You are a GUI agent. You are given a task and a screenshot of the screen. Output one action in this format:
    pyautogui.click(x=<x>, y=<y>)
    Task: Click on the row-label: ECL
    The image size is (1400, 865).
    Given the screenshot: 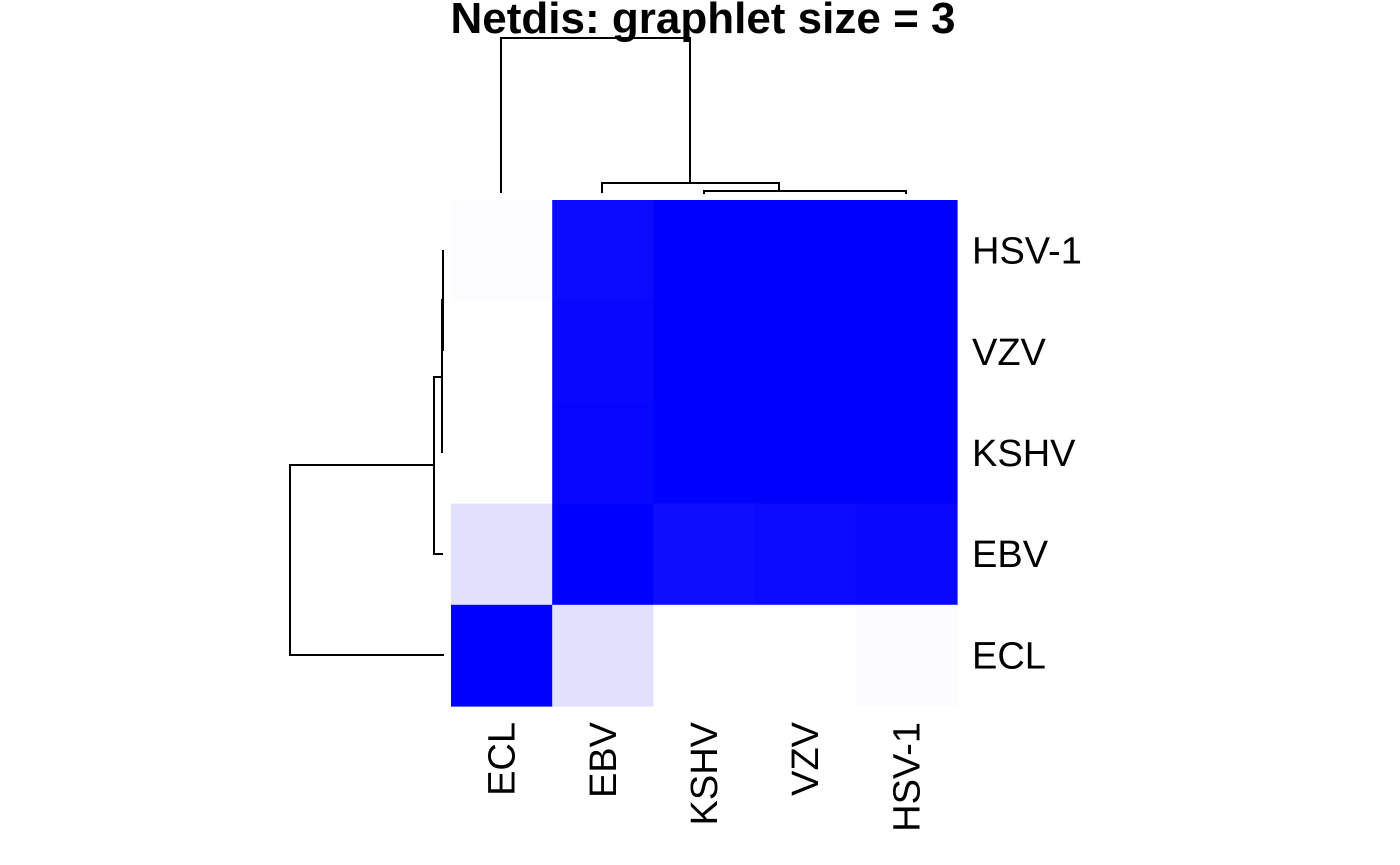 What is the action you would take?
    pyautogui.click(x=1009, y=656)
    